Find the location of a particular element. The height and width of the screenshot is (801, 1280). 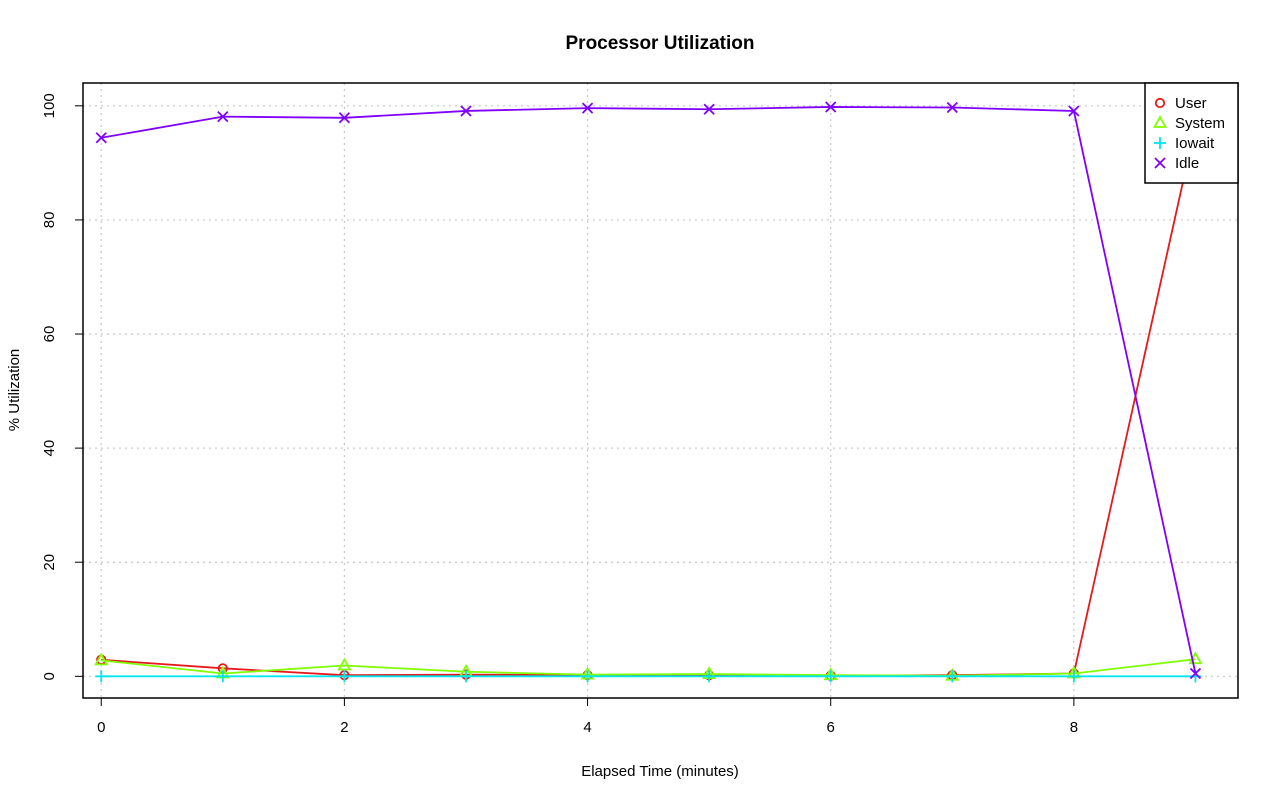

y-tick-label: 80 is located at coordinates (49, 220).